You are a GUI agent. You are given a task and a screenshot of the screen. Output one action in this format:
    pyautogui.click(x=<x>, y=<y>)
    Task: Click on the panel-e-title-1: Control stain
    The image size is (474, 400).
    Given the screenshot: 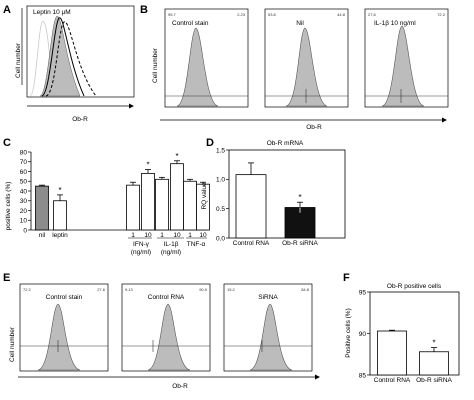 What is the action you would take?
    pyautogui.click(x=64, y=297)
    